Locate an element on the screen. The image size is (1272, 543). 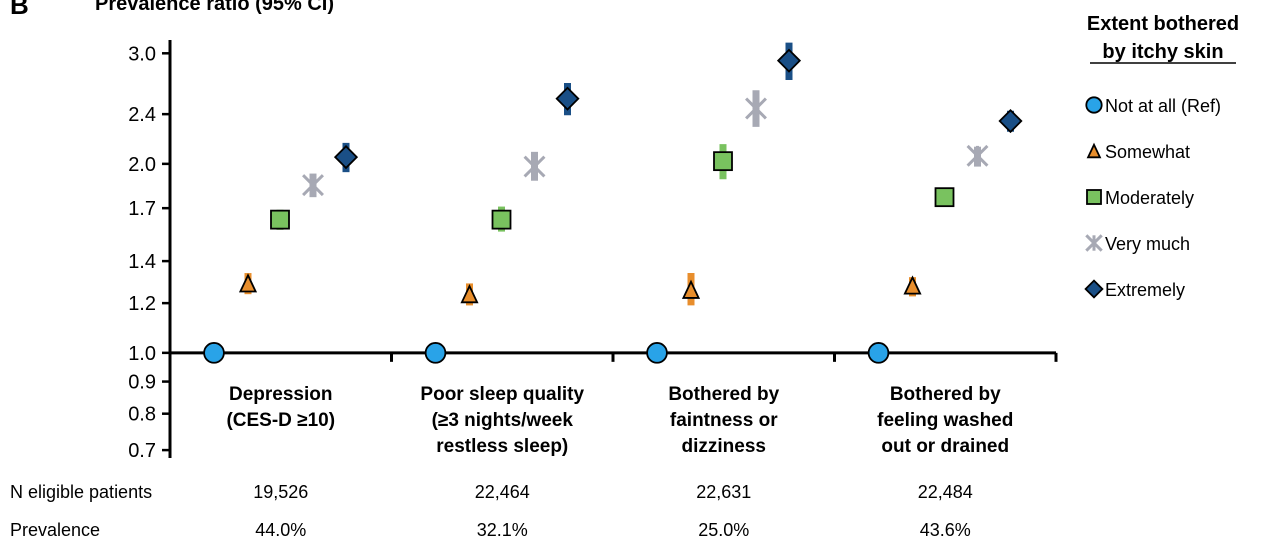
y-tick-label: 0.9 is located at coordinates (142, 383).